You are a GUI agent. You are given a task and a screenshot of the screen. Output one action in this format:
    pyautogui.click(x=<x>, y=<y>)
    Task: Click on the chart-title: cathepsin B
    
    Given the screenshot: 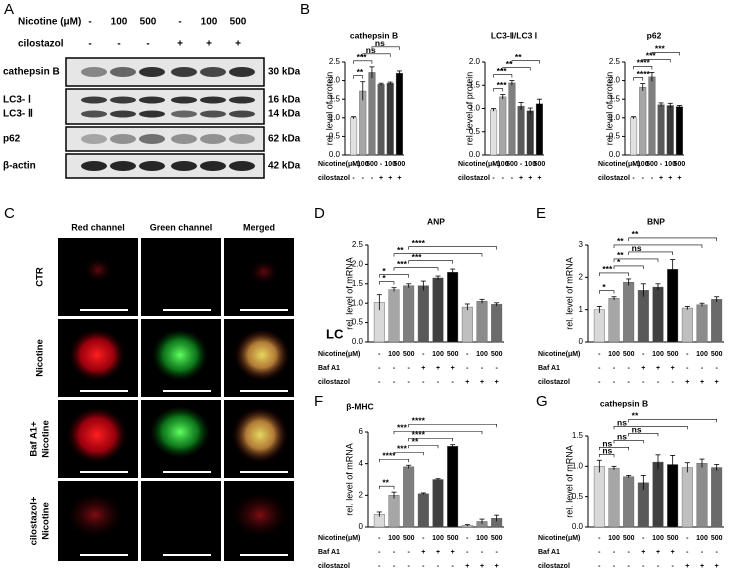 What is the action you would take?
    pyautogui.click(x=374, y=35)
    